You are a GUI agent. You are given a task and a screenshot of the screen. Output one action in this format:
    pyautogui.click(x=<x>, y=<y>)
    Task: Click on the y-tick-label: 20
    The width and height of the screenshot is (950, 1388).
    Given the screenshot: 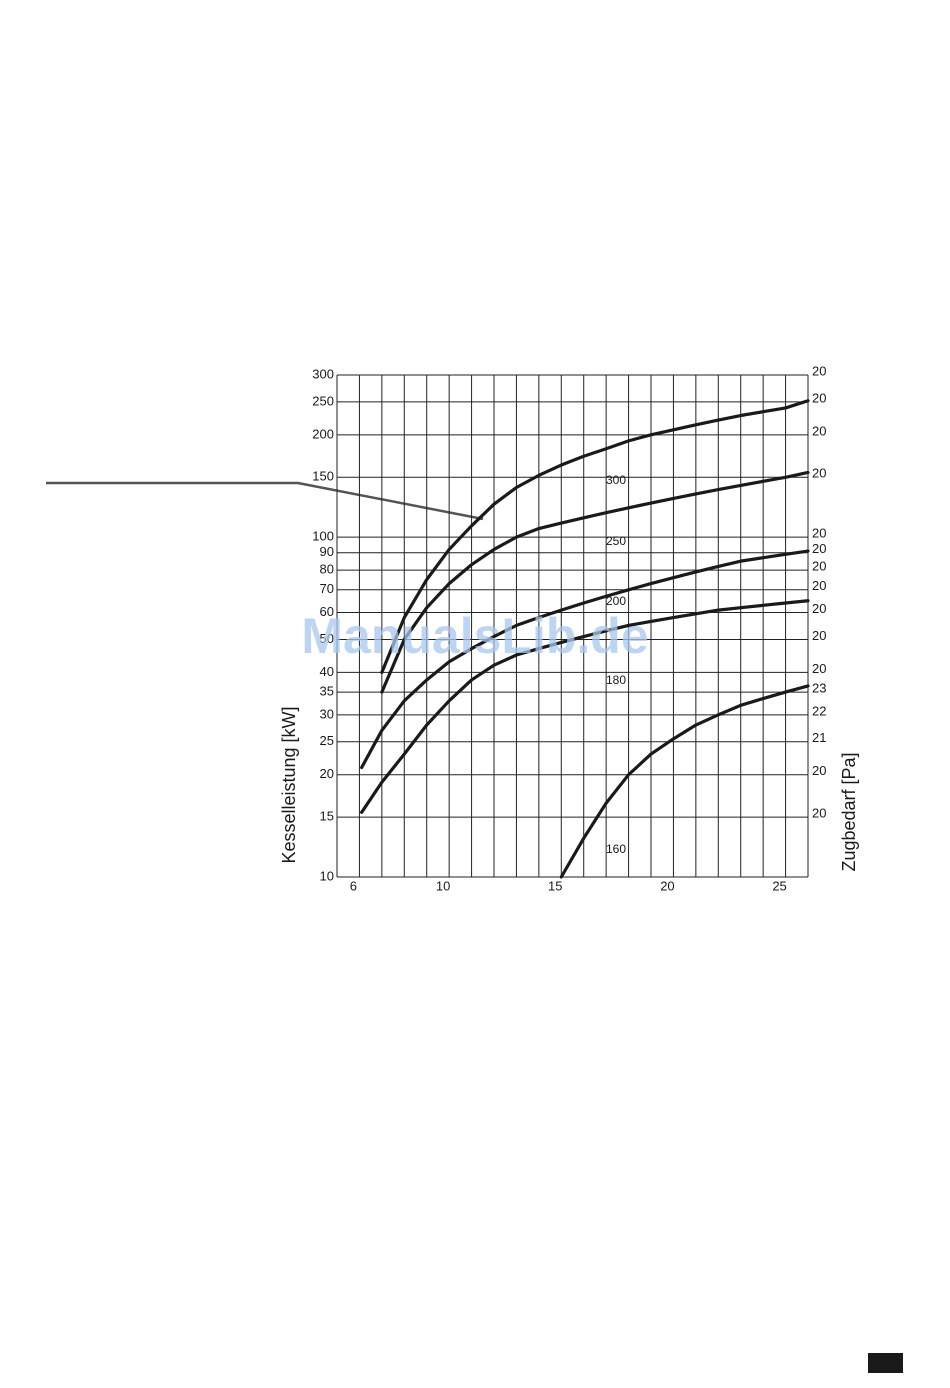 What is the action you would take?
    pyautogui.click(x=327, y=773)
    